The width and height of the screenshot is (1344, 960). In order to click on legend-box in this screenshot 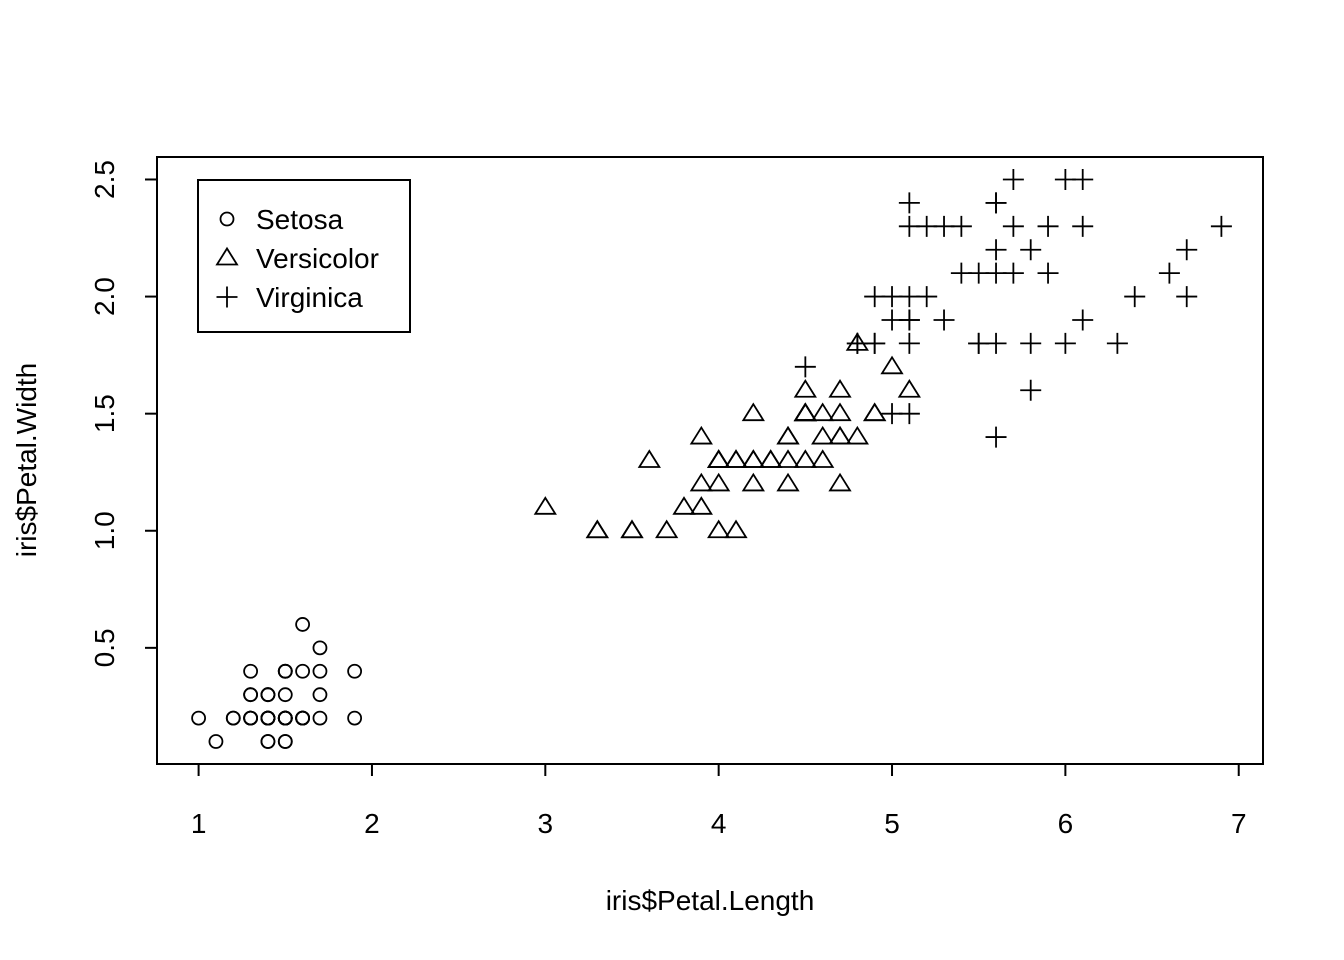, I will do `click(304, 256)`.